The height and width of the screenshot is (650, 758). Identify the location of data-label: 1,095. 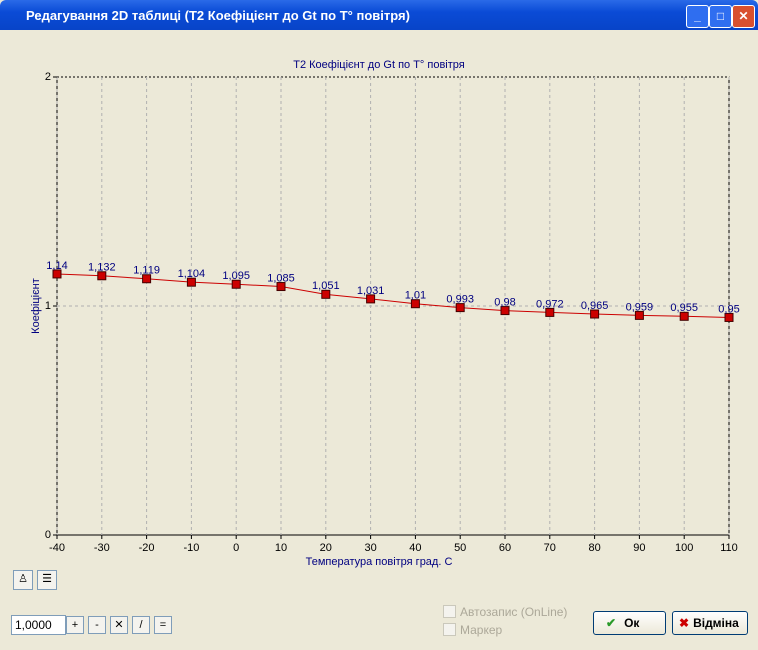
(236, 276).